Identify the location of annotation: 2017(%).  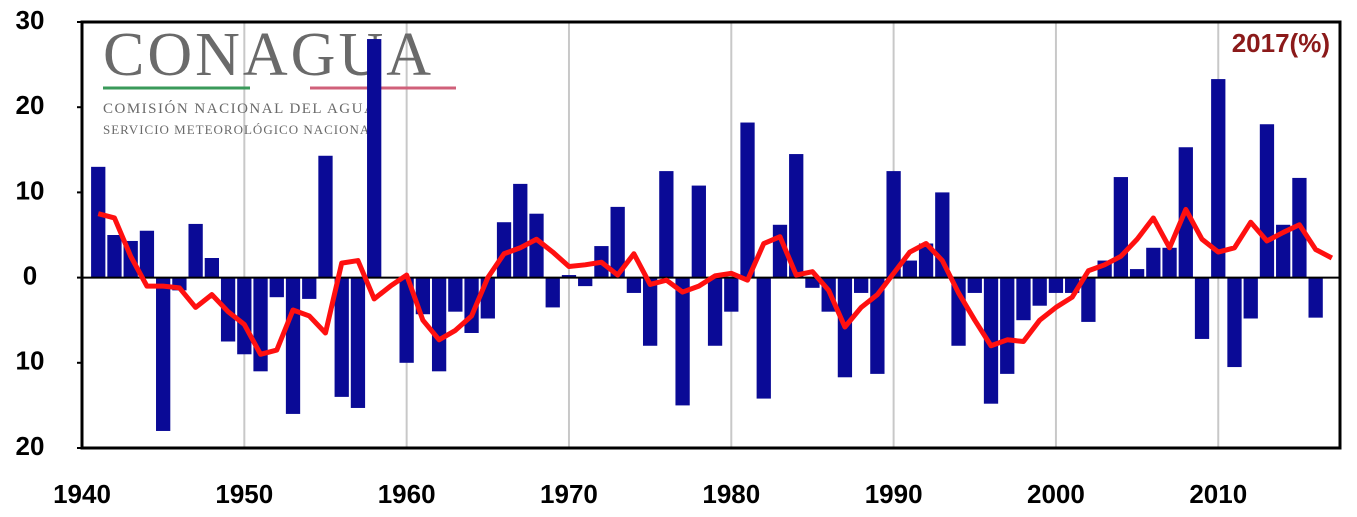
(1281, 43).